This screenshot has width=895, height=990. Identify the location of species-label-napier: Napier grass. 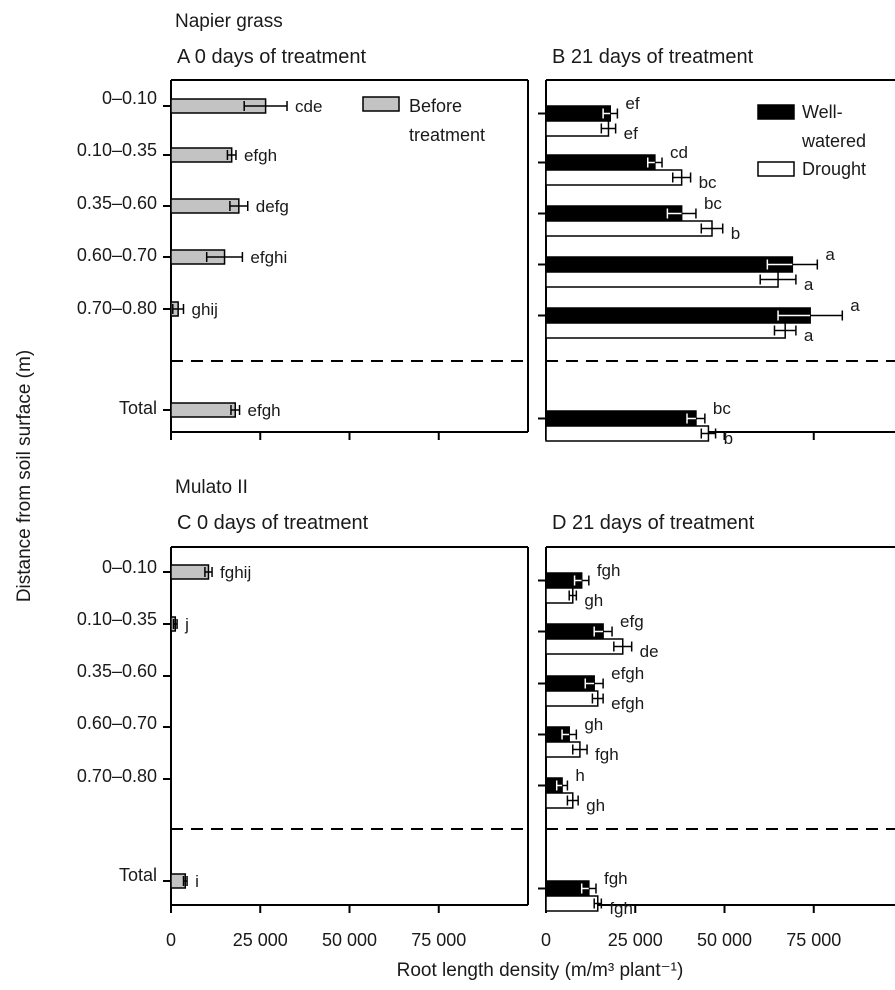
(229, 21).